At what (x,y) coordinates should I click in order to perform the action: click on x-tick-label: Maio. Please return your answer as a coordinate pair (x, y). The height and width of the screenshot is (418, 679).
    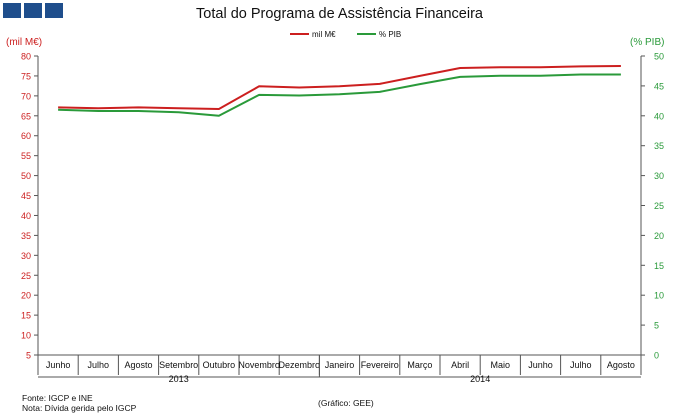
    Looking at the image, I should click on (501, 365).